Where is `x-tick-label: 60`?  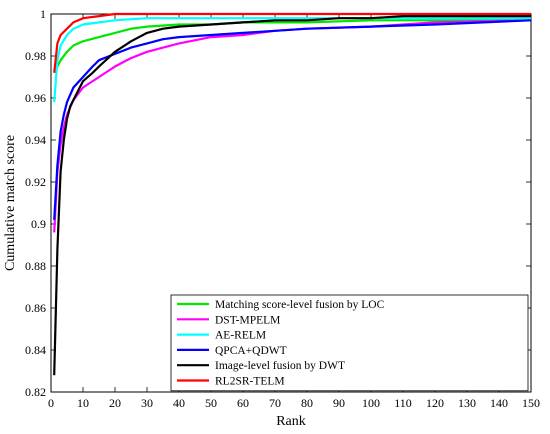
x-tick-label: 60 is located at coordinates (243, 403).